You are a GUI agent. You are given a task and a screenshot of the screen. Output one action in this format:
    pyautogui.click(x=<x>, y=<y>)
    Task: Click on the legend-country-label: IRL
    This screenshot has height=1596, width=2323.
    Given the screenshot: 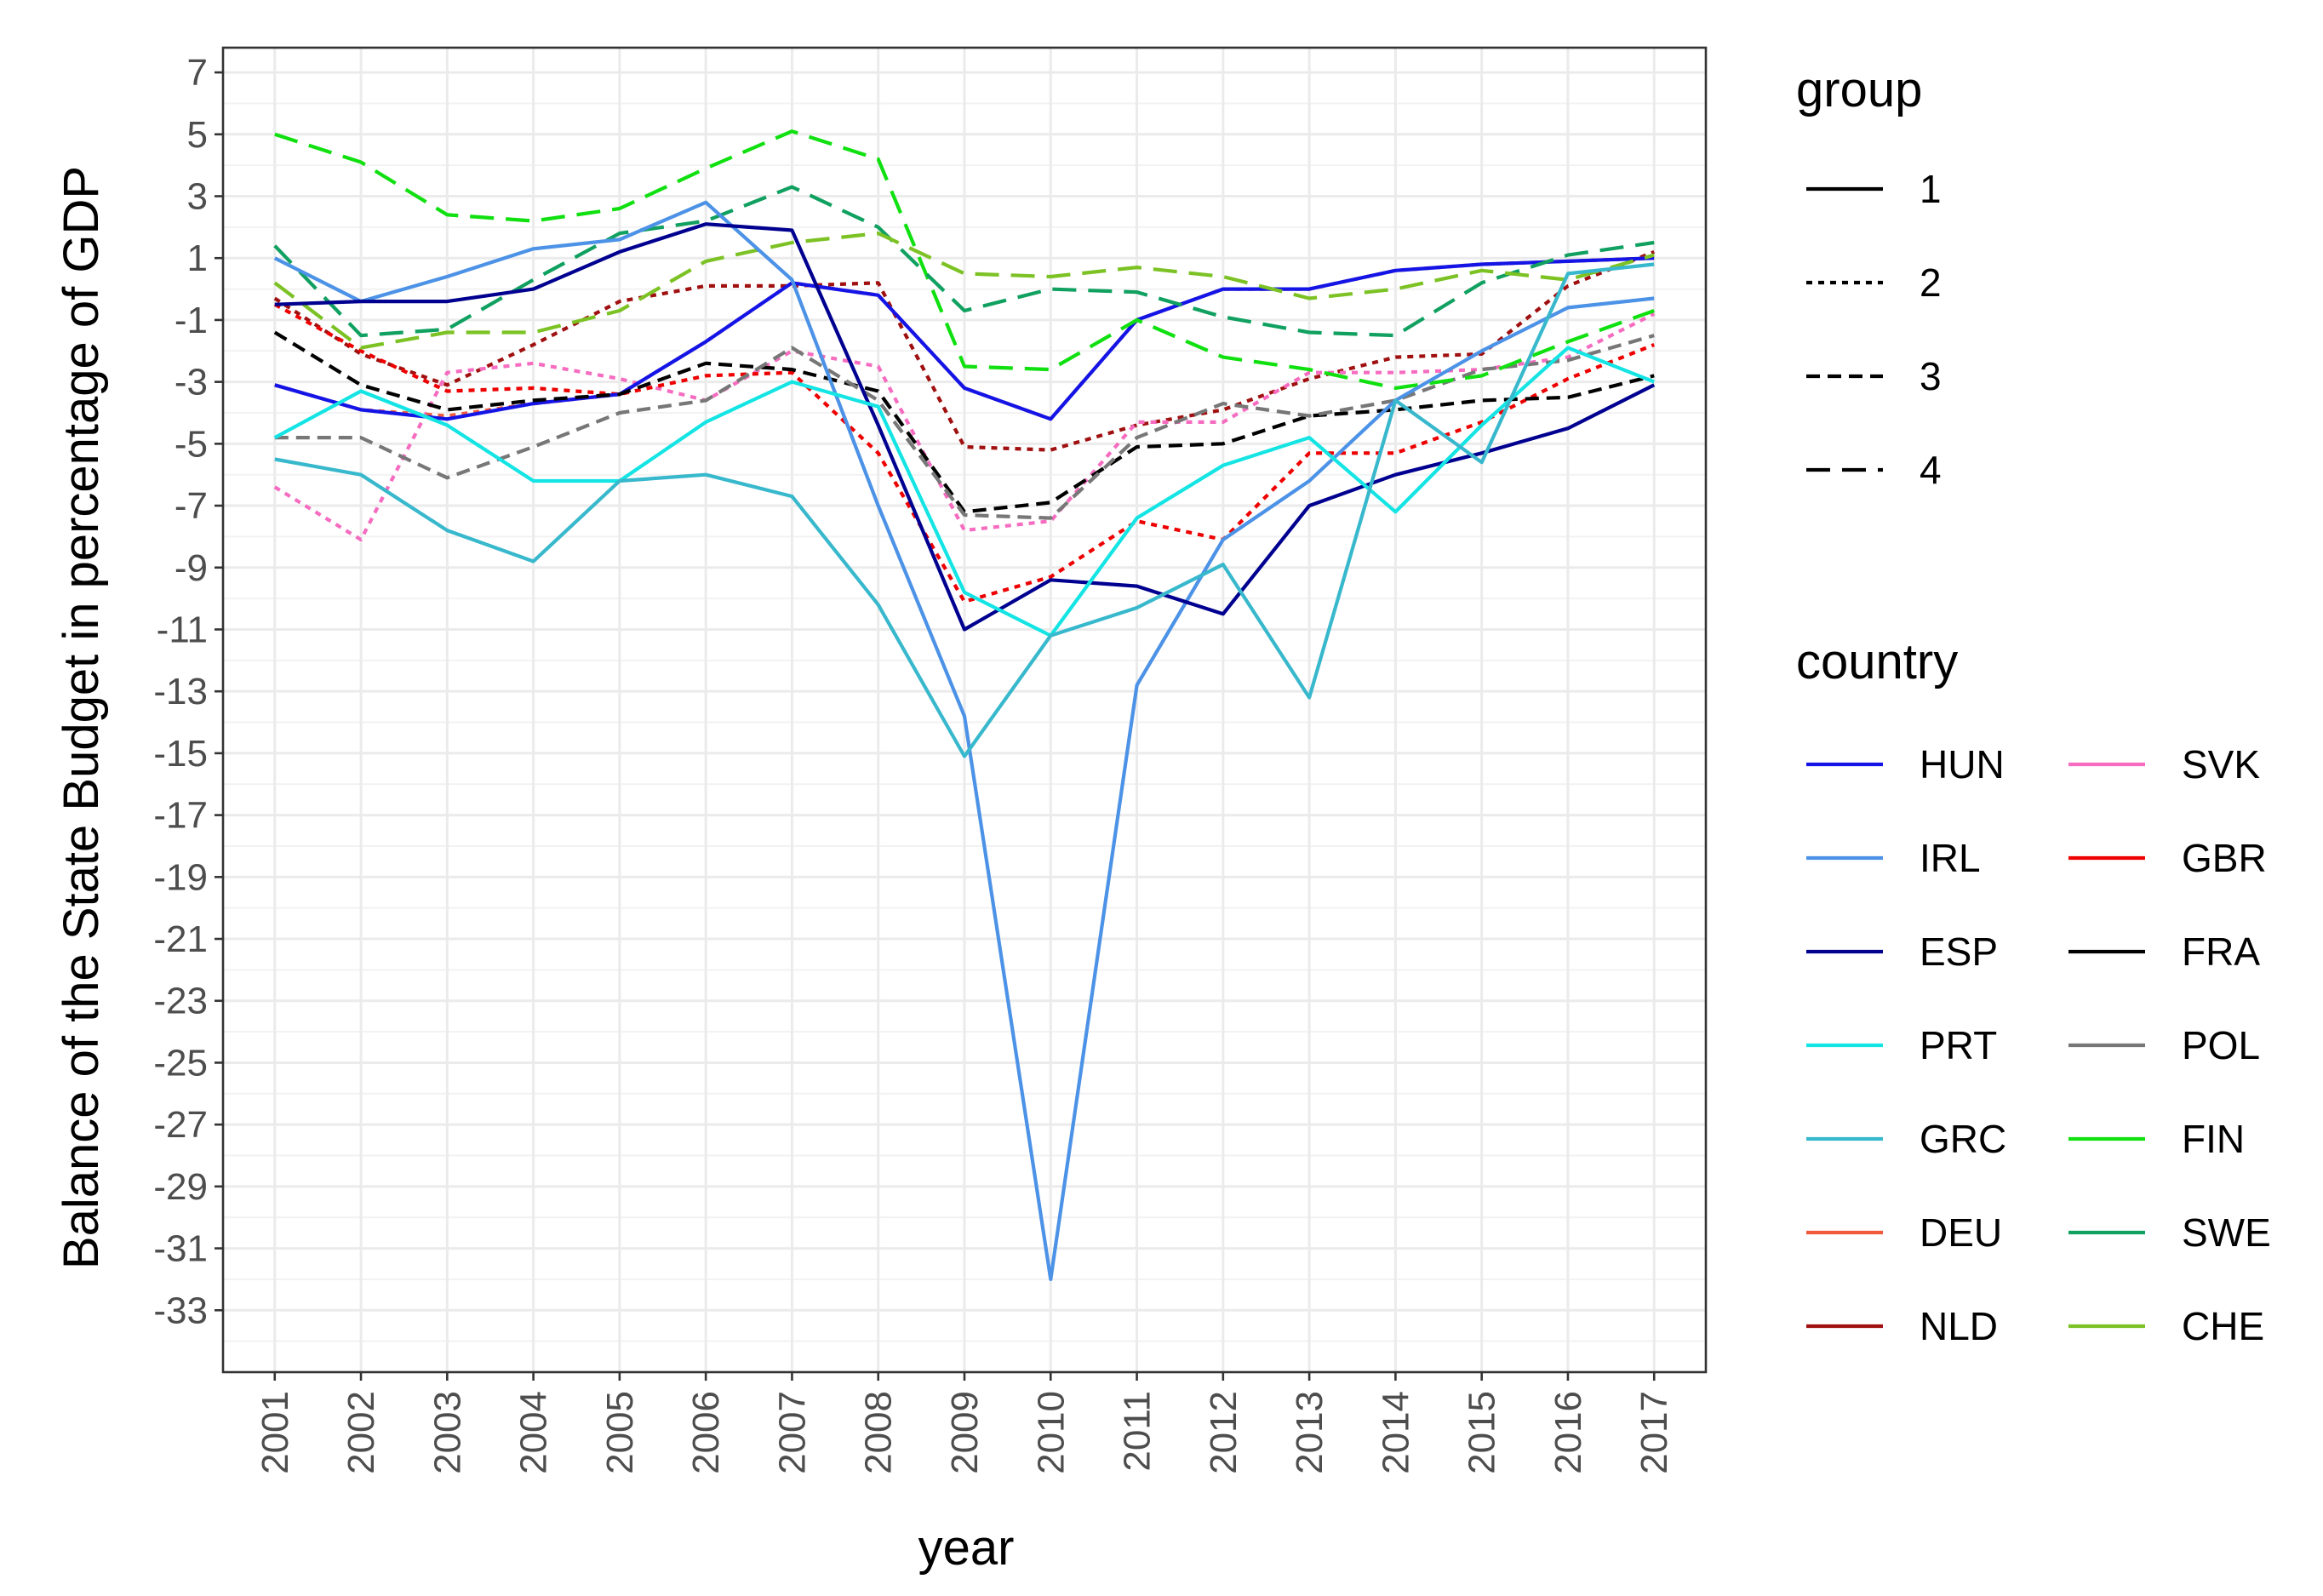 What is the action you would take?
    pyautogui.click(x=1950, y=858)
    